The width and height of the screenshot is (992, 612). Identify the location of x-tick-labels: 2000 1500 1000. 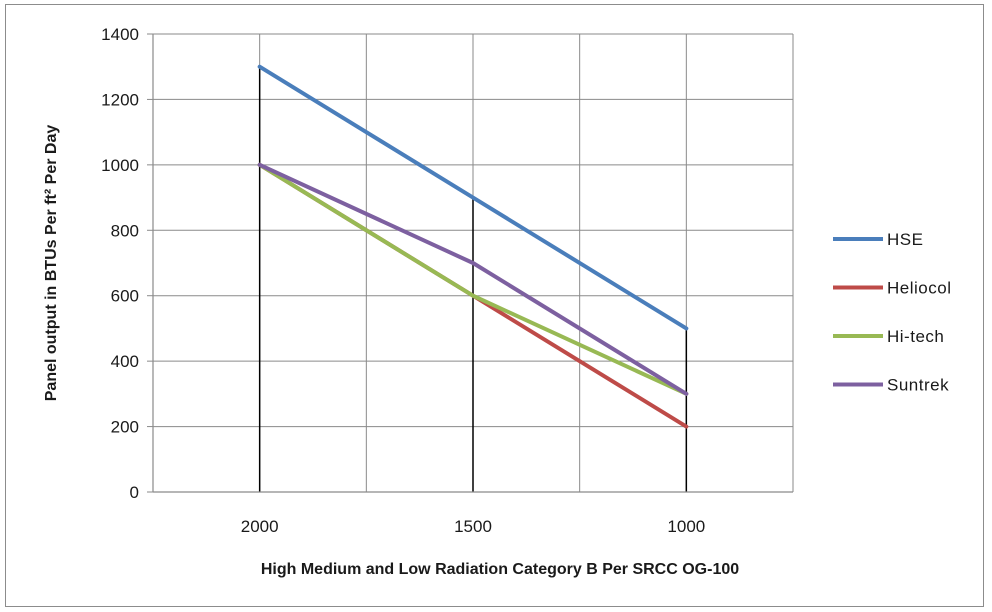
(473, 526).